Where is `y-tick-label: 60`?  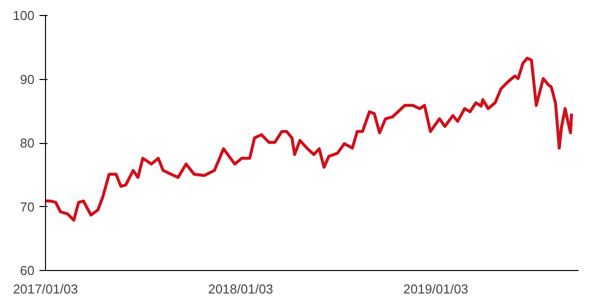 y-tick-label: 60 is located at coordinates (27, 270).